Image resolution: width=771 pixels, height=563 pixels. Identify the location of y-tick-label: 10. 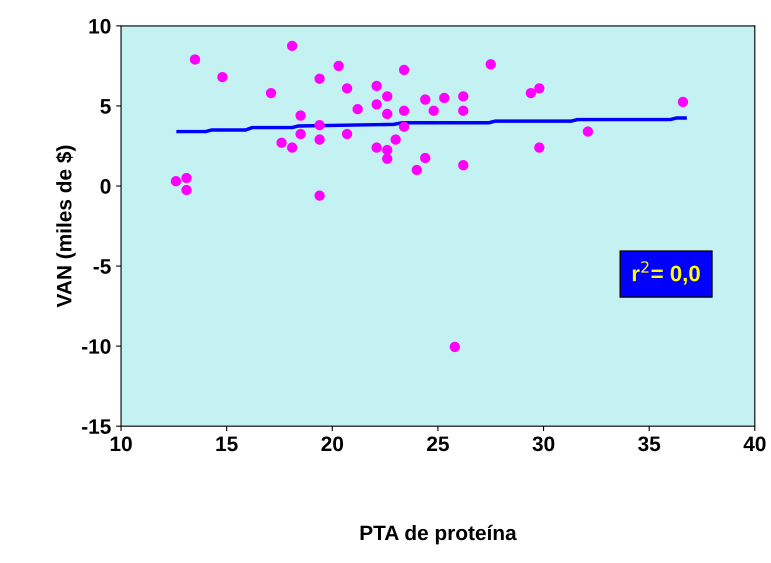
(99, 26).